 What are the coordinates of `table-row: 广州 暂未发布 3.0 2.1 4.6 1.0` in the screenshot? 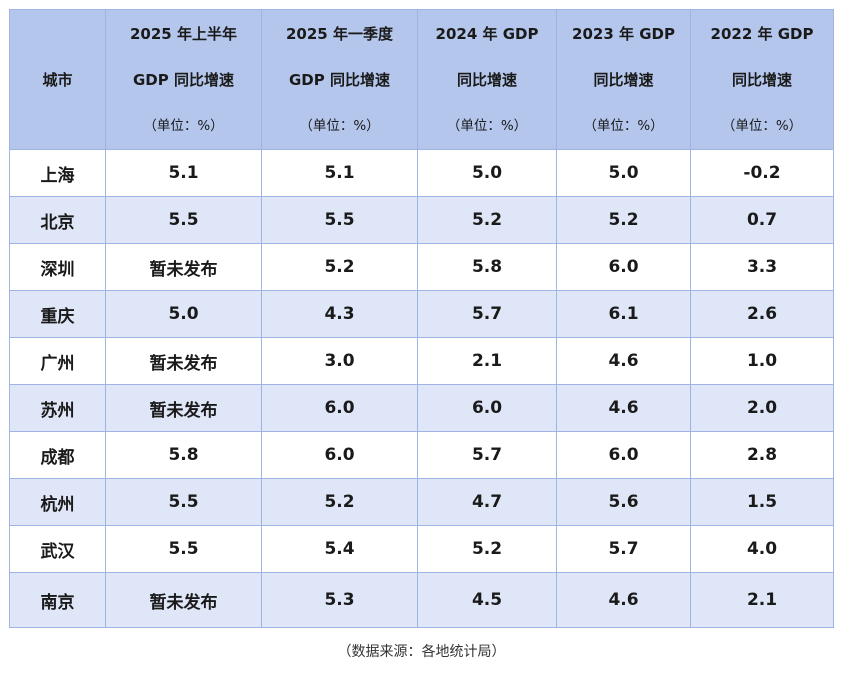 It's located at (421, 361).